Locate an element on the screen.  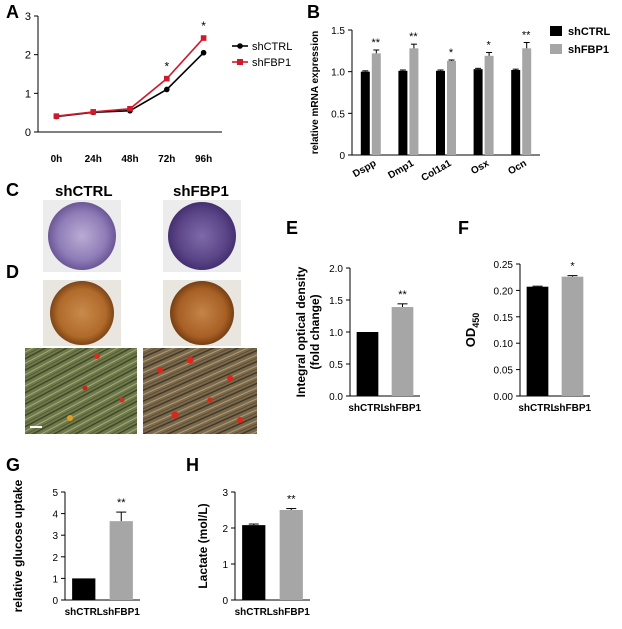
x-tick-label: 0h is located at coordinates (57, 159).